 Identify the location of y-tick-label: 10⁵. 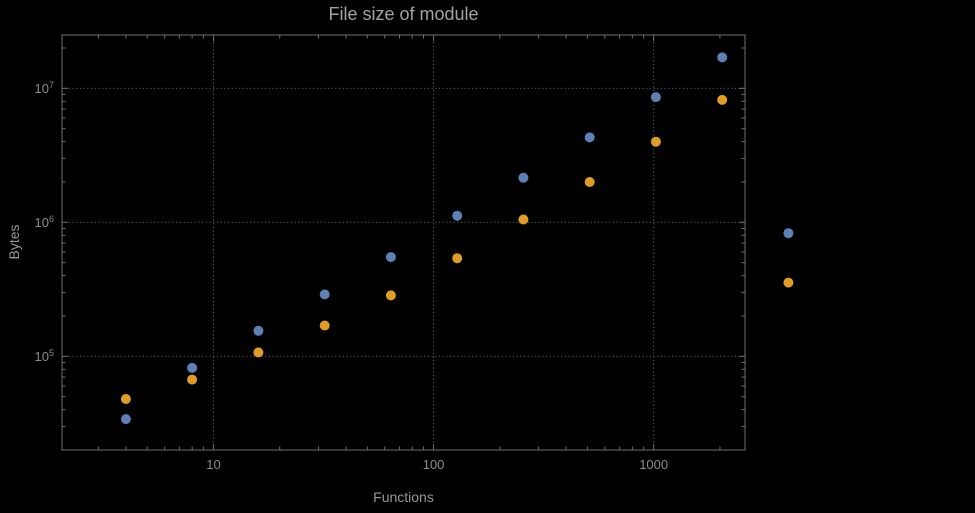
(44, 356).